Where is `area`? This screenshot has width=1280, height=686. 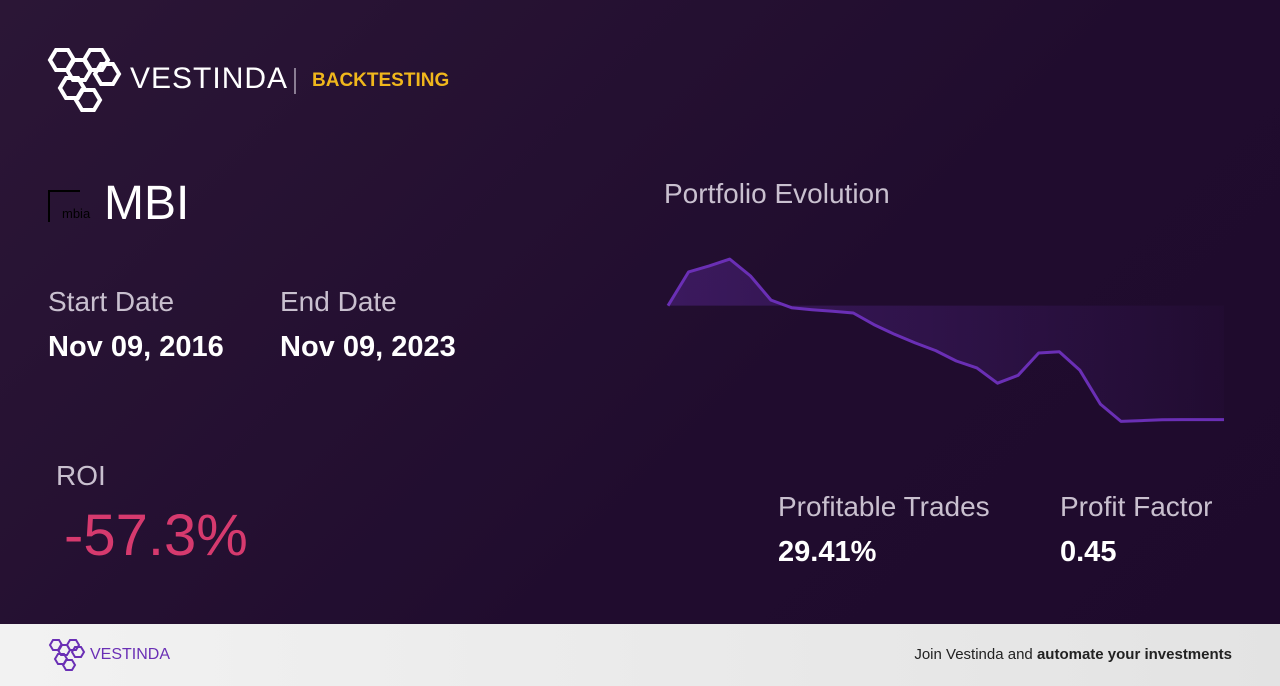 area is located at coordinates (946, 340).